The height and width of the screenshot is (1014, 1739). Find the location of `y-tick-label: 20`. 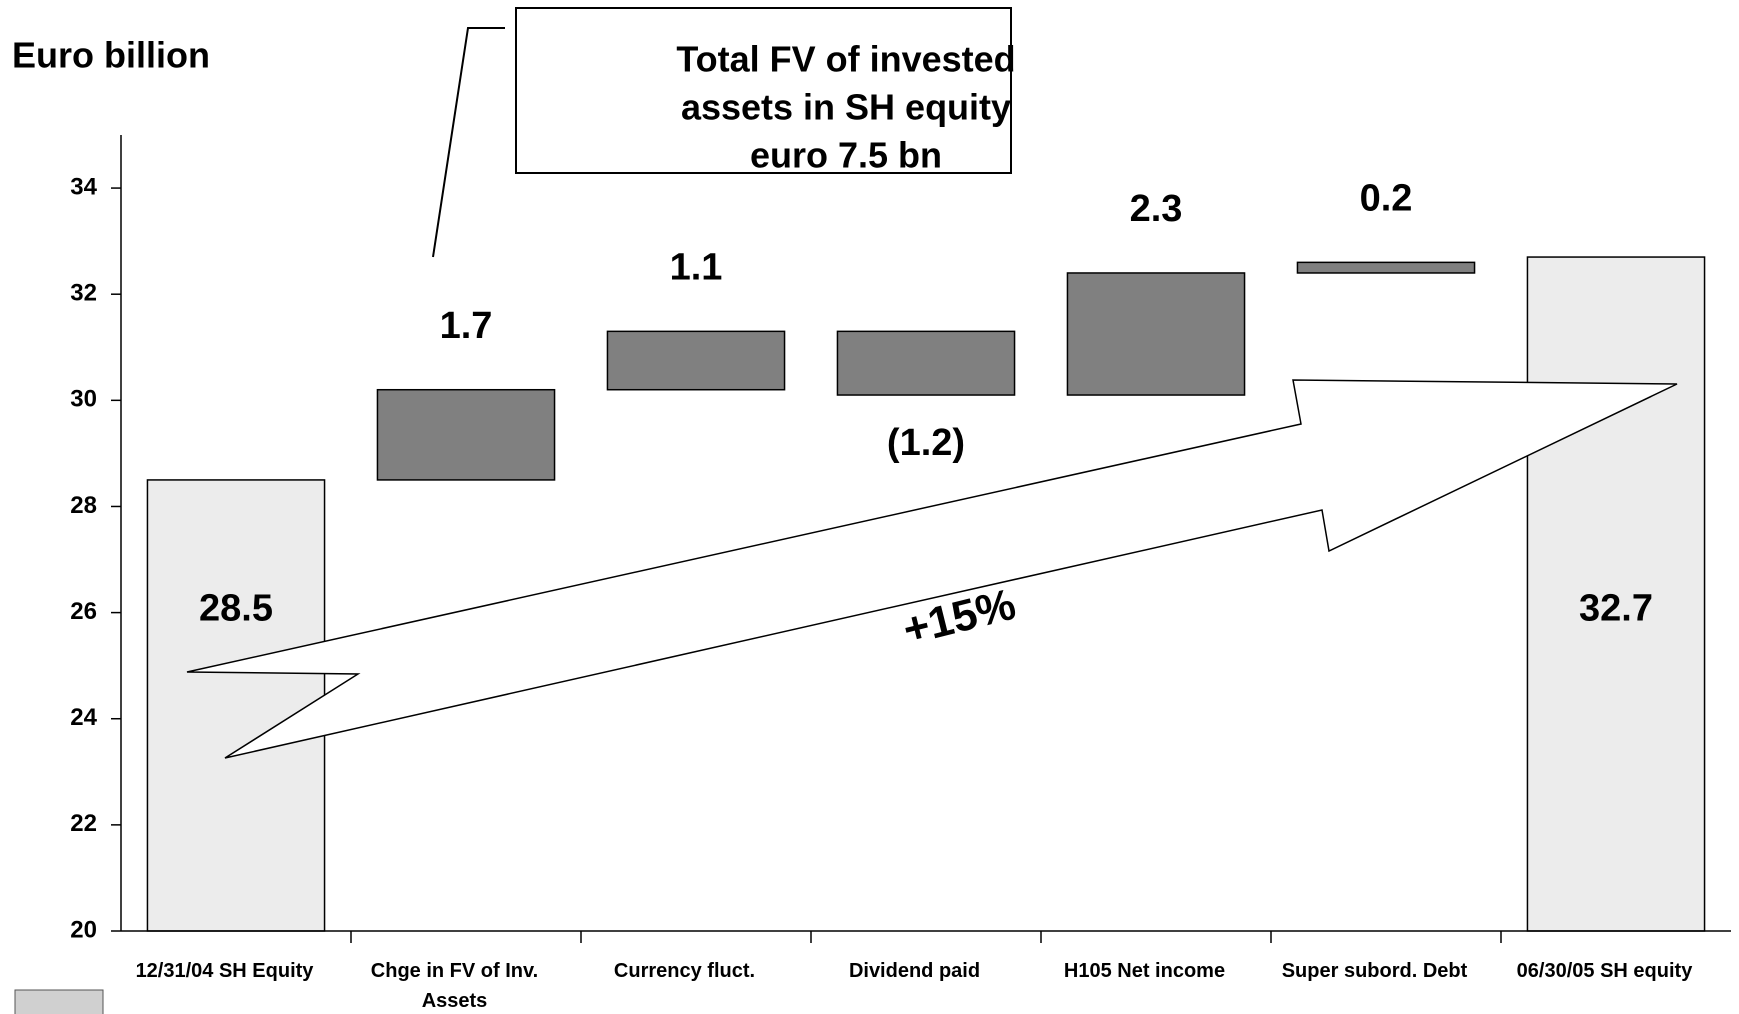

y-tick-label: 20 is located at coordinates (83, 929).